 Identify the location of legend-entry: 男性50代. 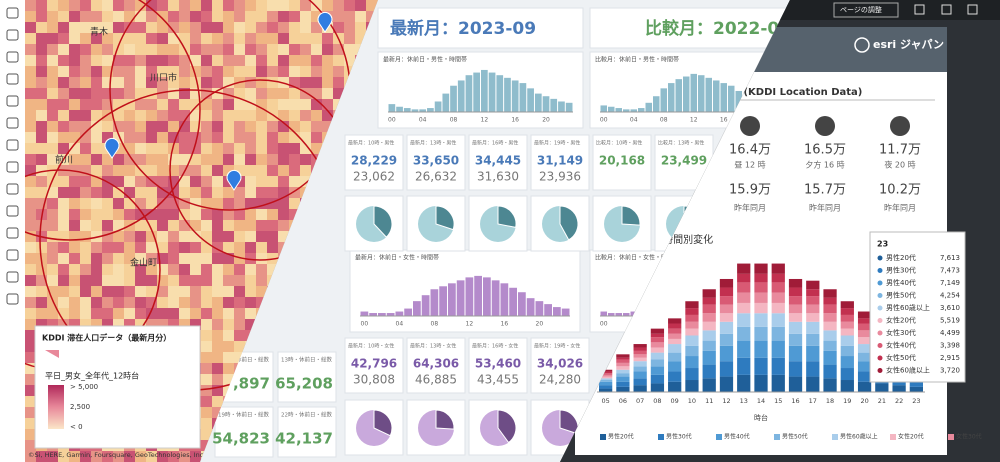
(795, 437).